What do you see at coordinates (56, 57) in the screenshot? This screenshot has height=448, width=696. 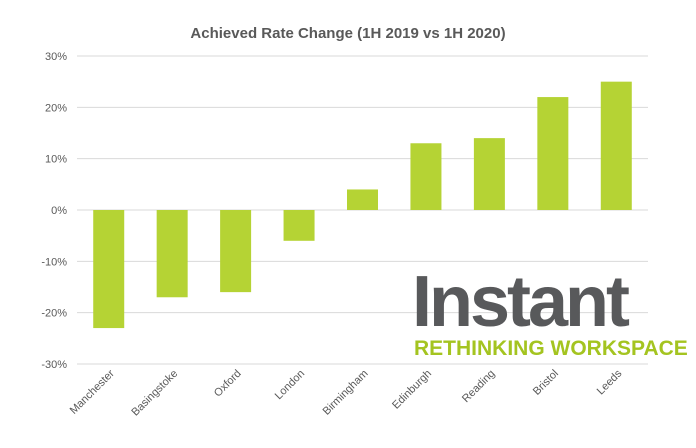 I see `y-tick-label: 30%` at bounding box center [56, 57].